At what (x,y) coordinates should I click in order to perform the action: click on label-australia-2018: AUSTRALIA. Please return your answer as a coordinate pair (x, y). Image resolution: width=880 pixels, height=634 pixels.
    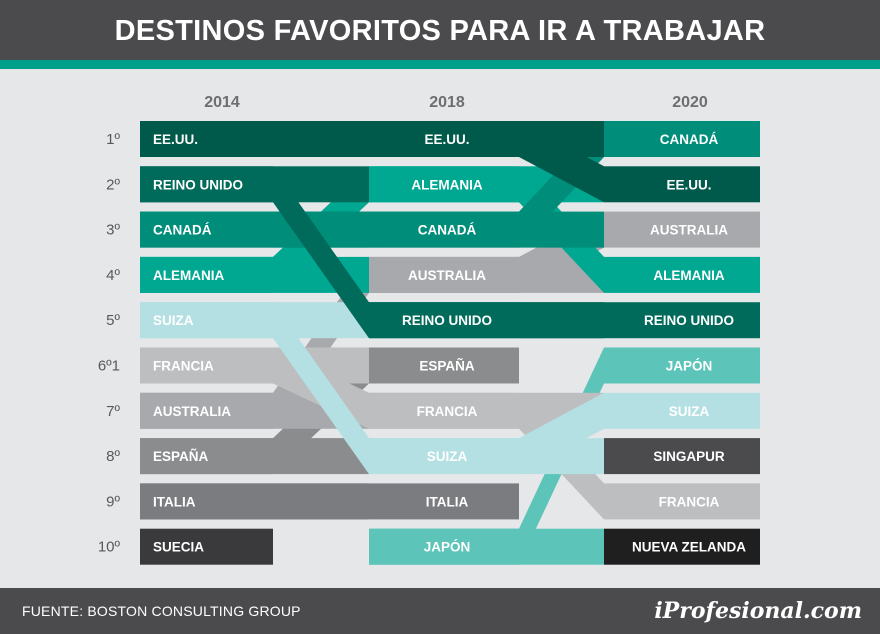
    Looking at the image, I should click on (447, 275).